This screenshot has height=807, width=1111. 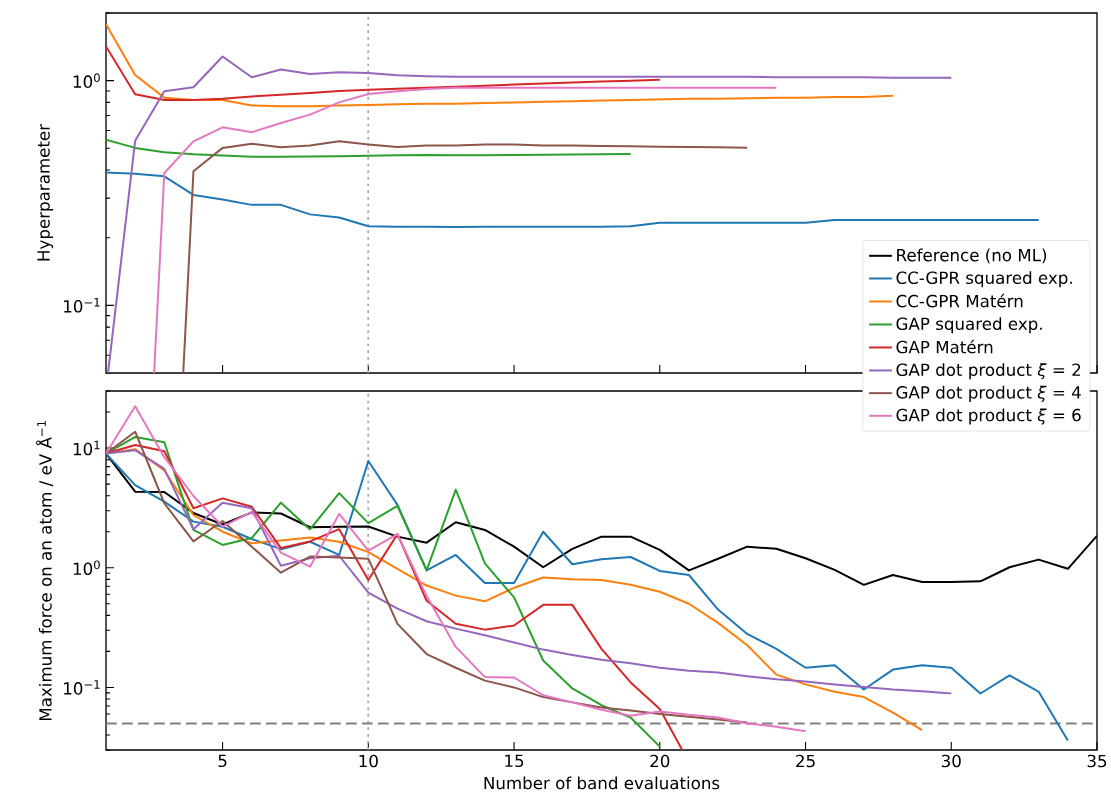 I want to click on legend-label: GAP dot product ξ = 6, so click(x=988, y=416).